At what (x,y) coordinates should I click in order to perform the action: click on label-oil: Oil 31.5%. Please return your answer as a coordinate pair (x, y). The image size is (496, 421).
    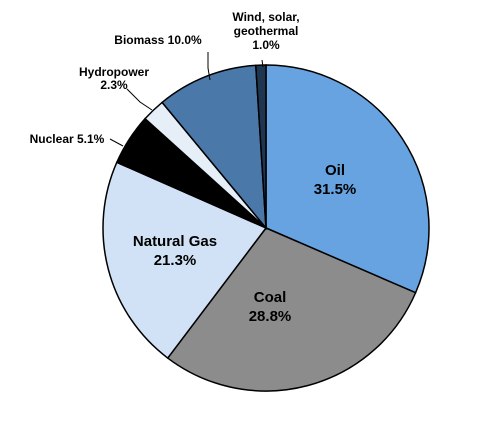
    Looking at the image, I should click on (335, 180).